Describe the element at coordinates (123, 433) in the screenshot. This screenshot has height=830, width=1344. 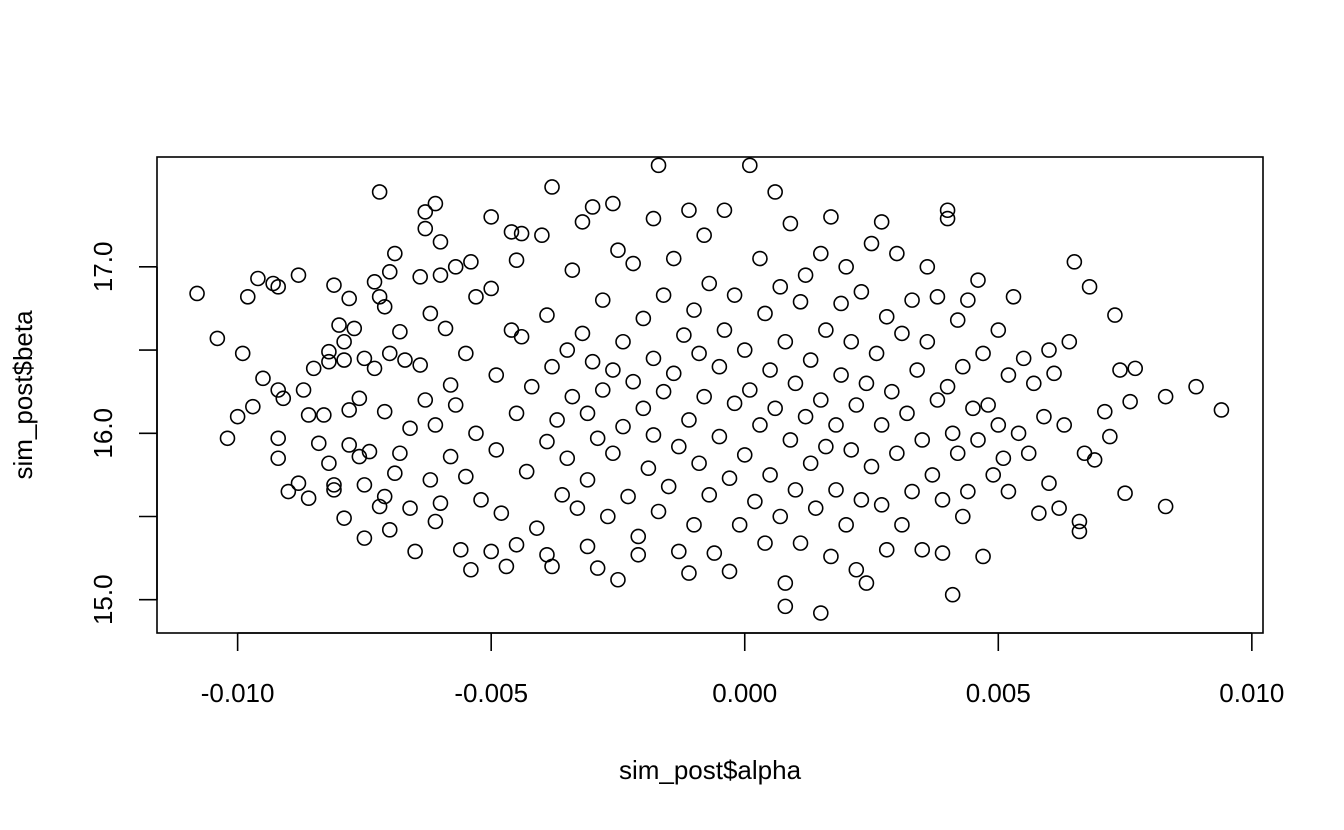
I see `y-axis: 15.0 16.0 17.0` at that location.